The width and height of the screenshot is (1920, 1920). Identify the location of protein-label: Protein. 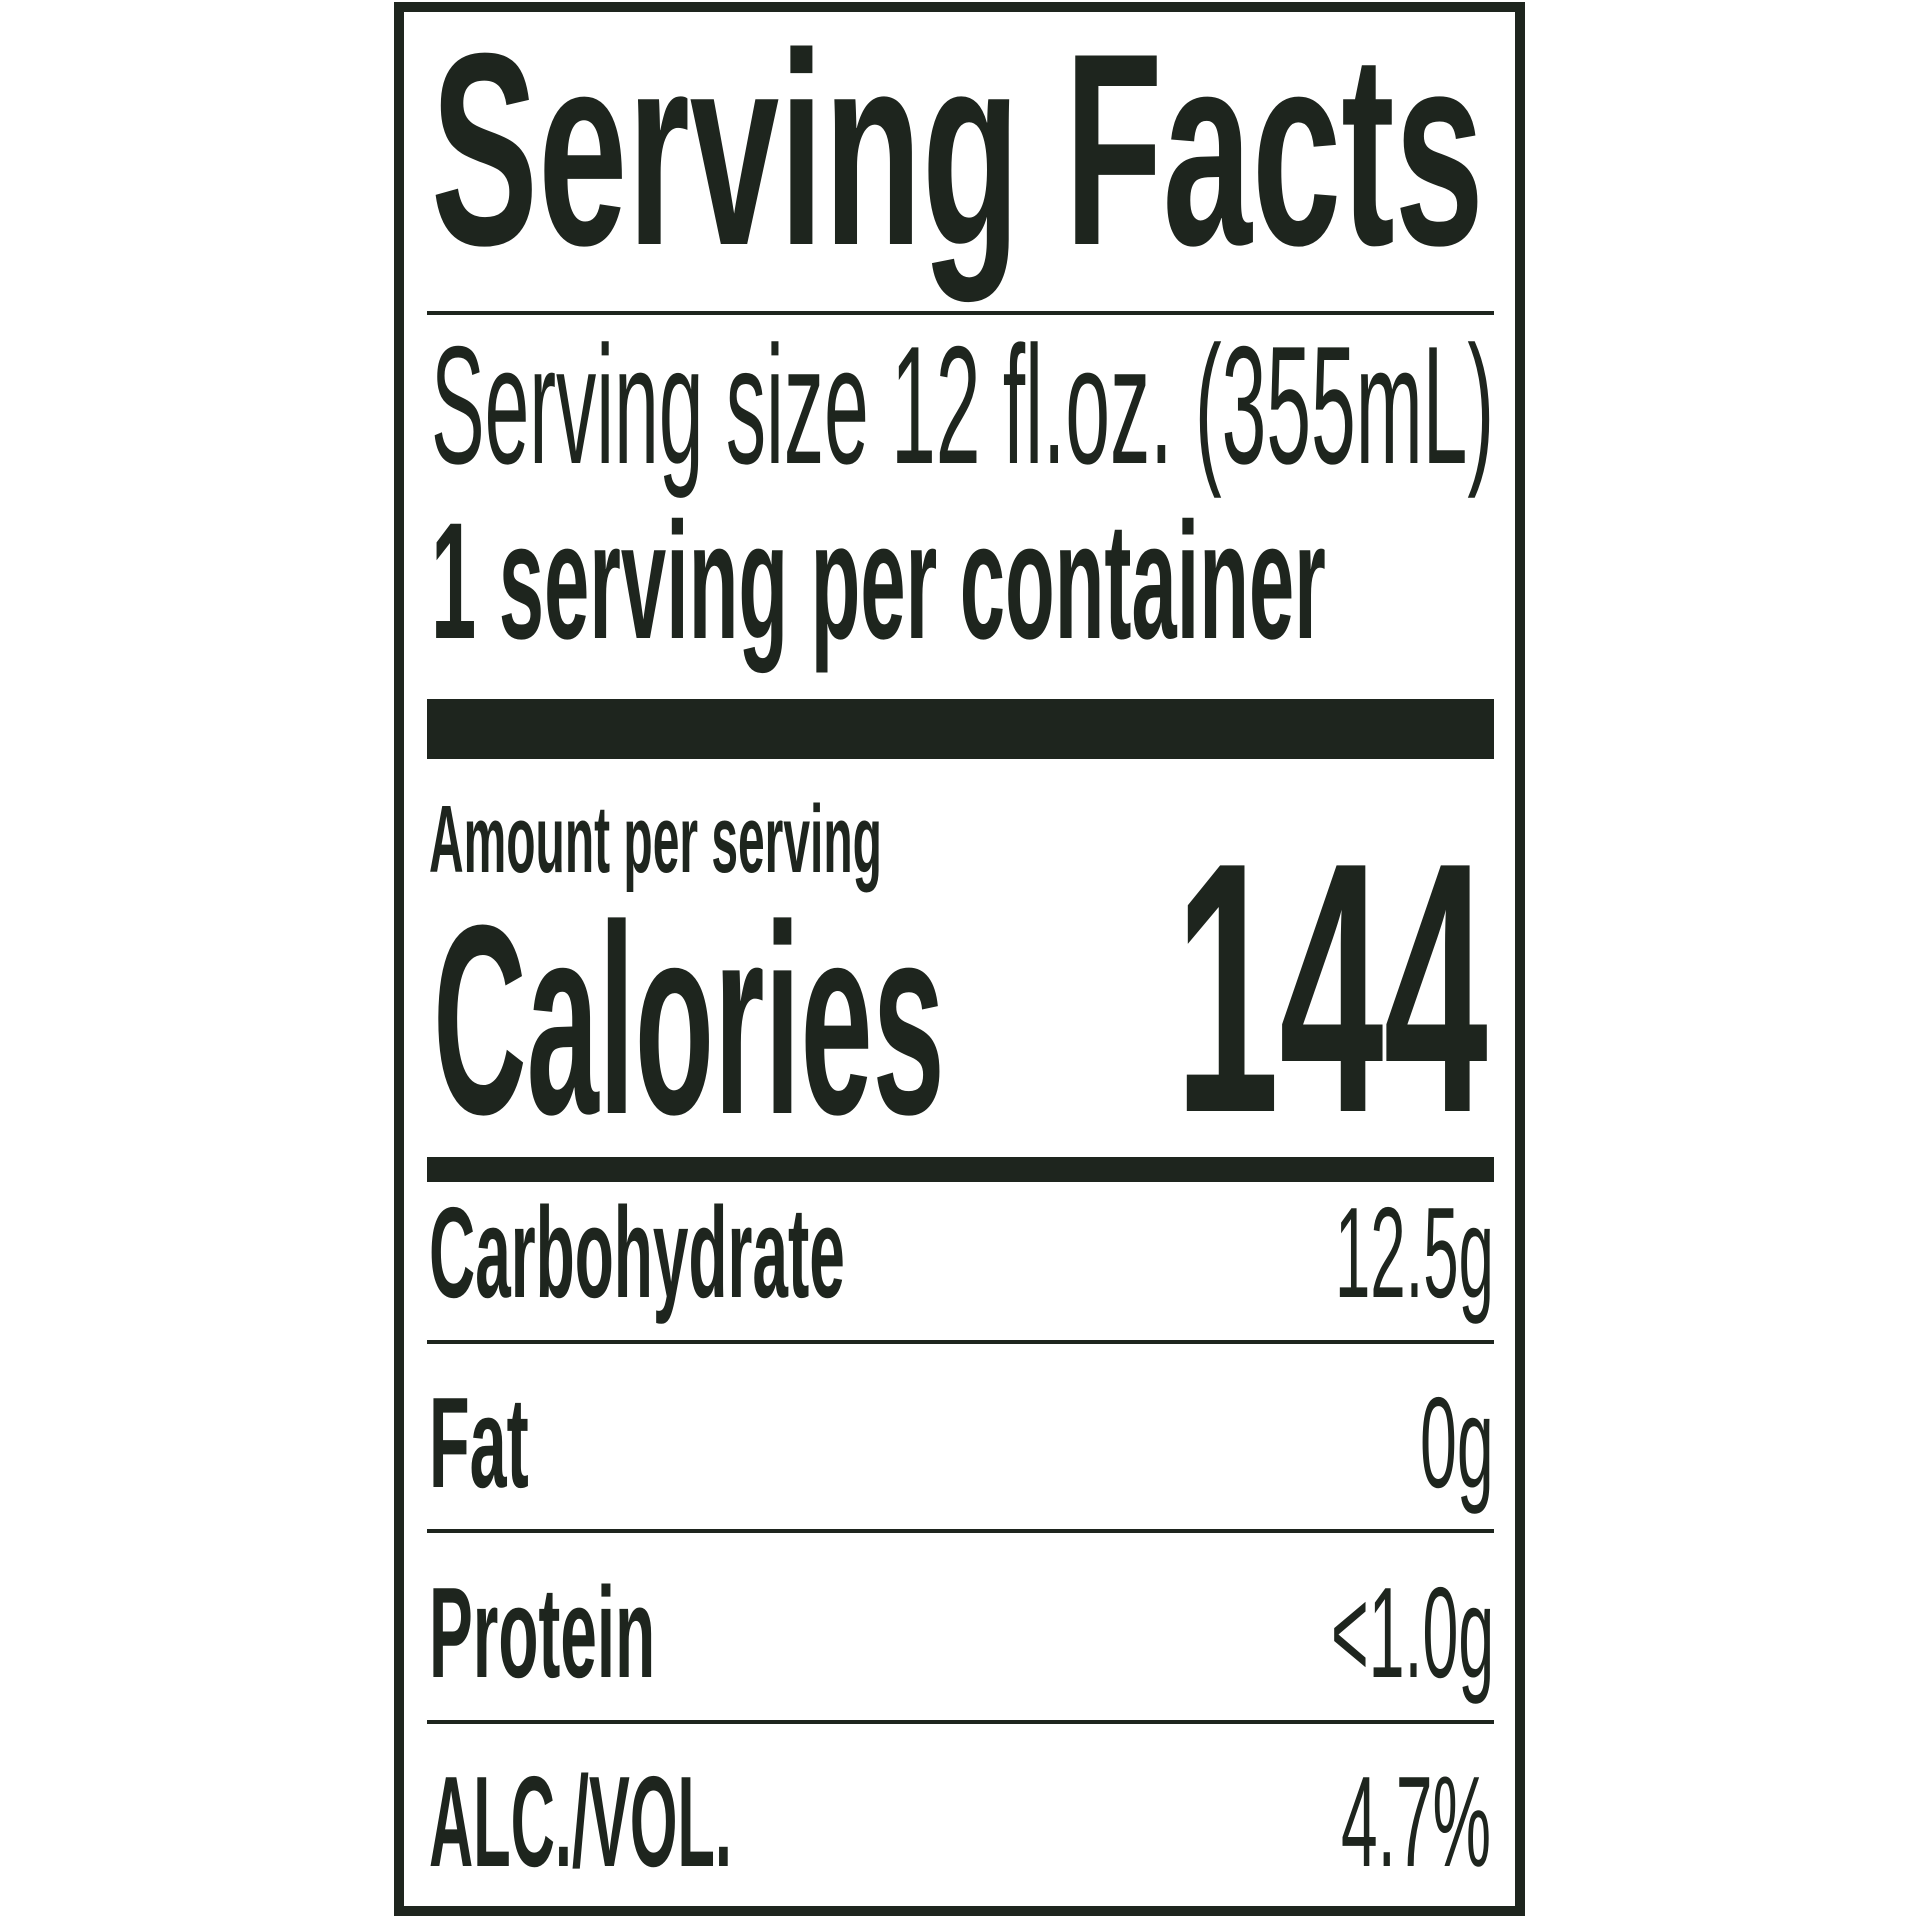
(542, 1633).